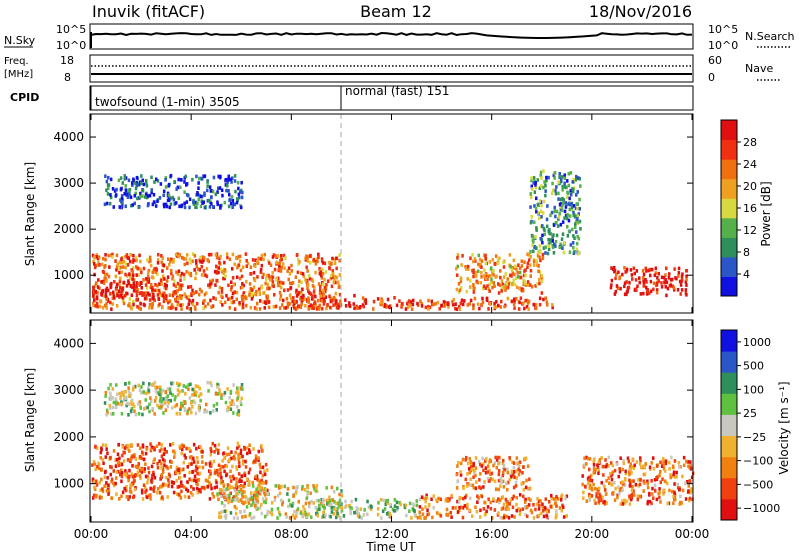 This screenshot has width=800, height=554. Describe the element at coordinates (189, 409) in the screenshot. I see `vel-cells-cell-1919` at that location.